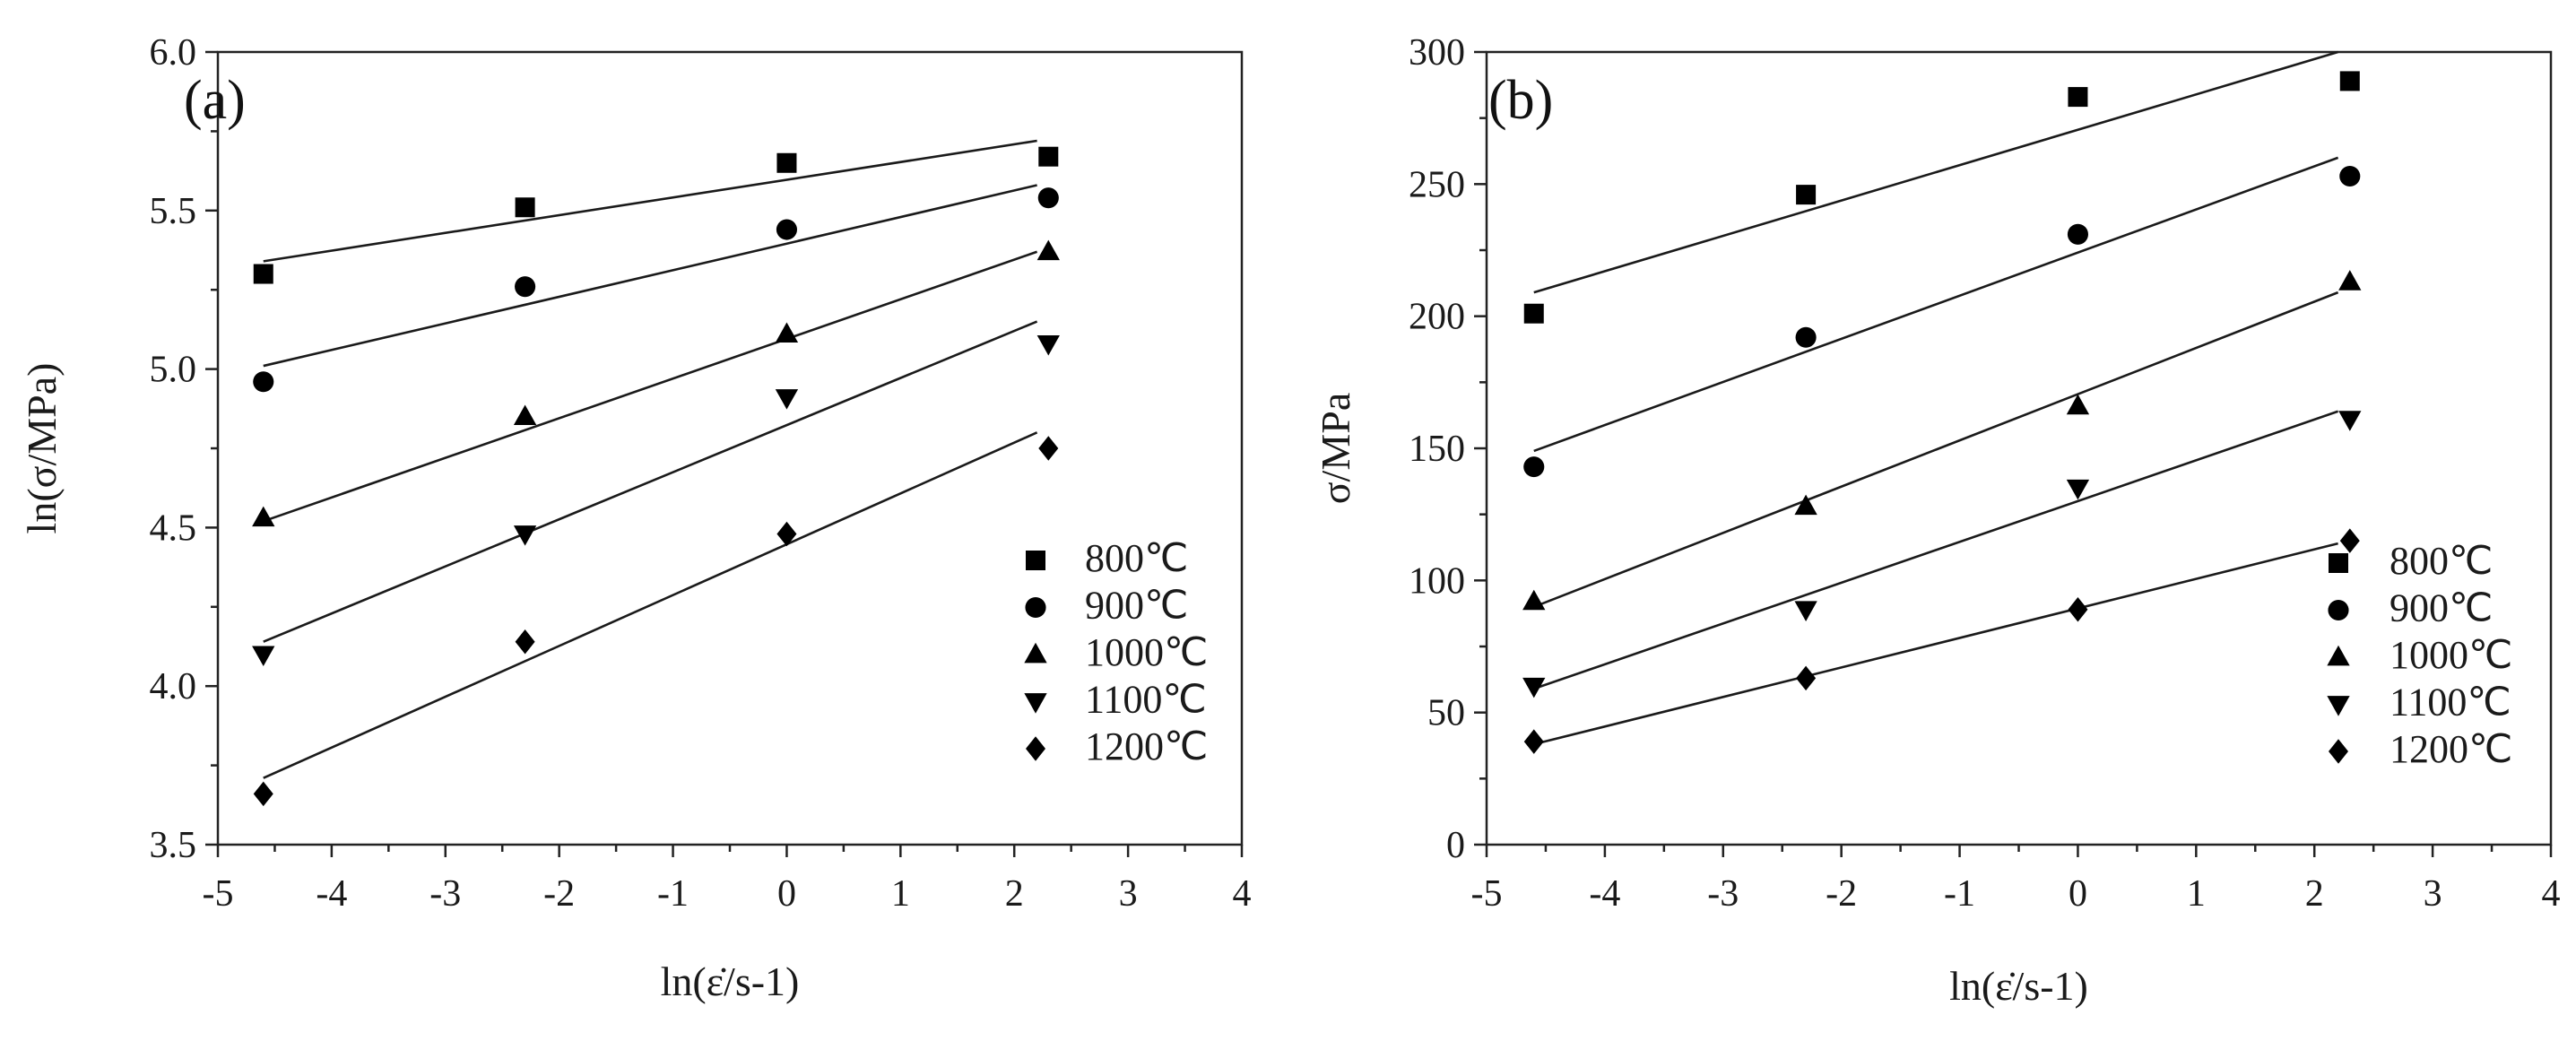  I want to click on y-tick-label: 150, so click(1437, 449).